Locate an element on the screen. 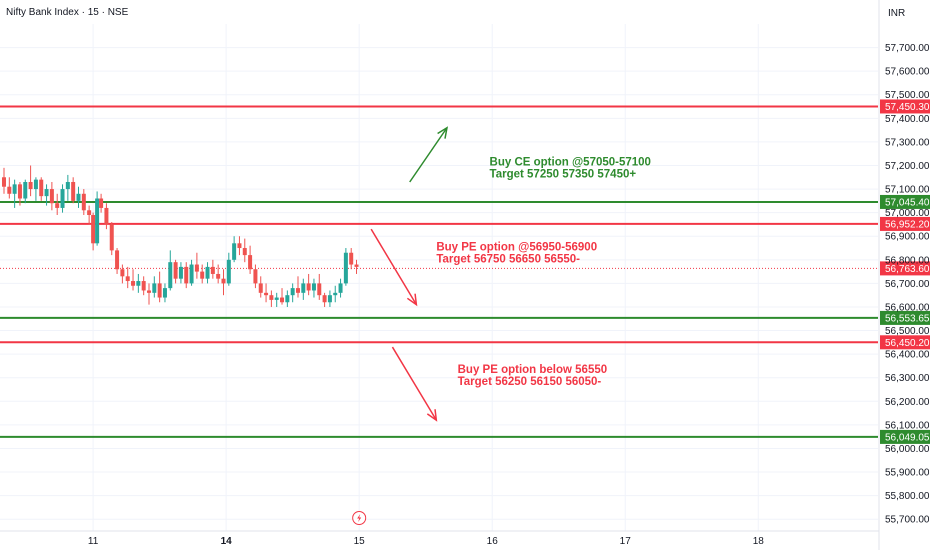 The width and height of the screenshot is (932, 550). y-tick-label: 56,200.00 is located at coordinates (907, 402).